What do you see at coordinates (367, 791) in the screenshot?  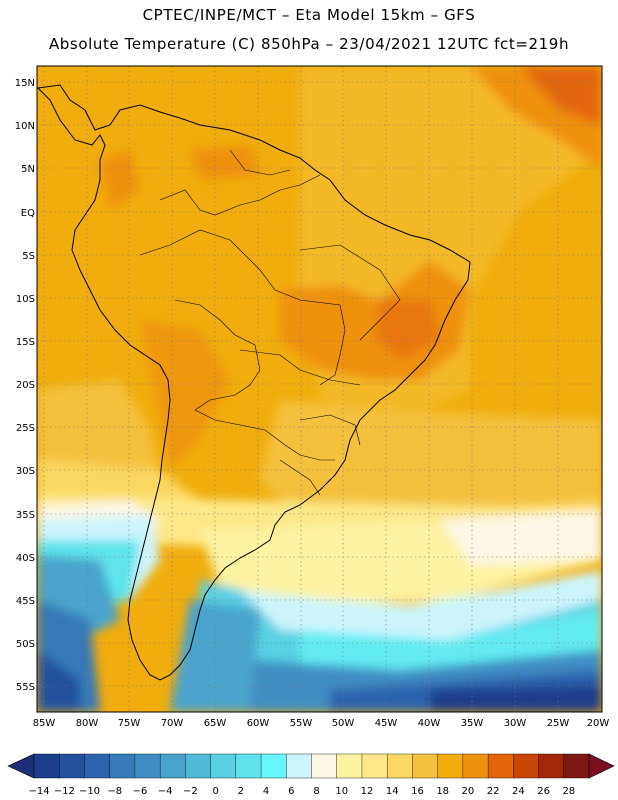 I see `colorbar-label: 12` at bounding box center [367, 791].